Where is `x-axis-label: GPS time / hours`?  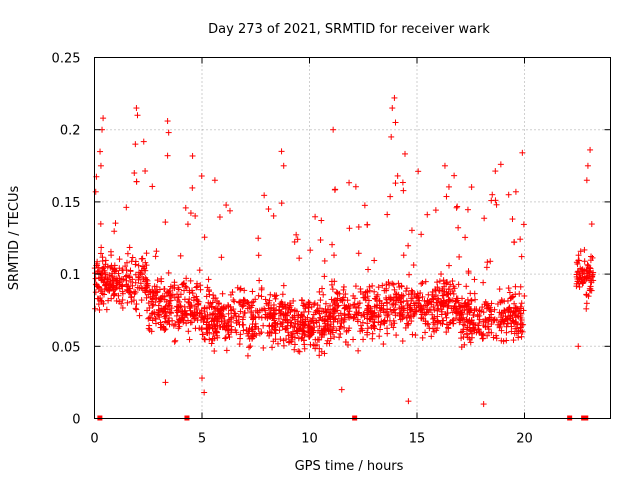 x-axis-label: GPS time / hours is located at coordinates (349, 466).